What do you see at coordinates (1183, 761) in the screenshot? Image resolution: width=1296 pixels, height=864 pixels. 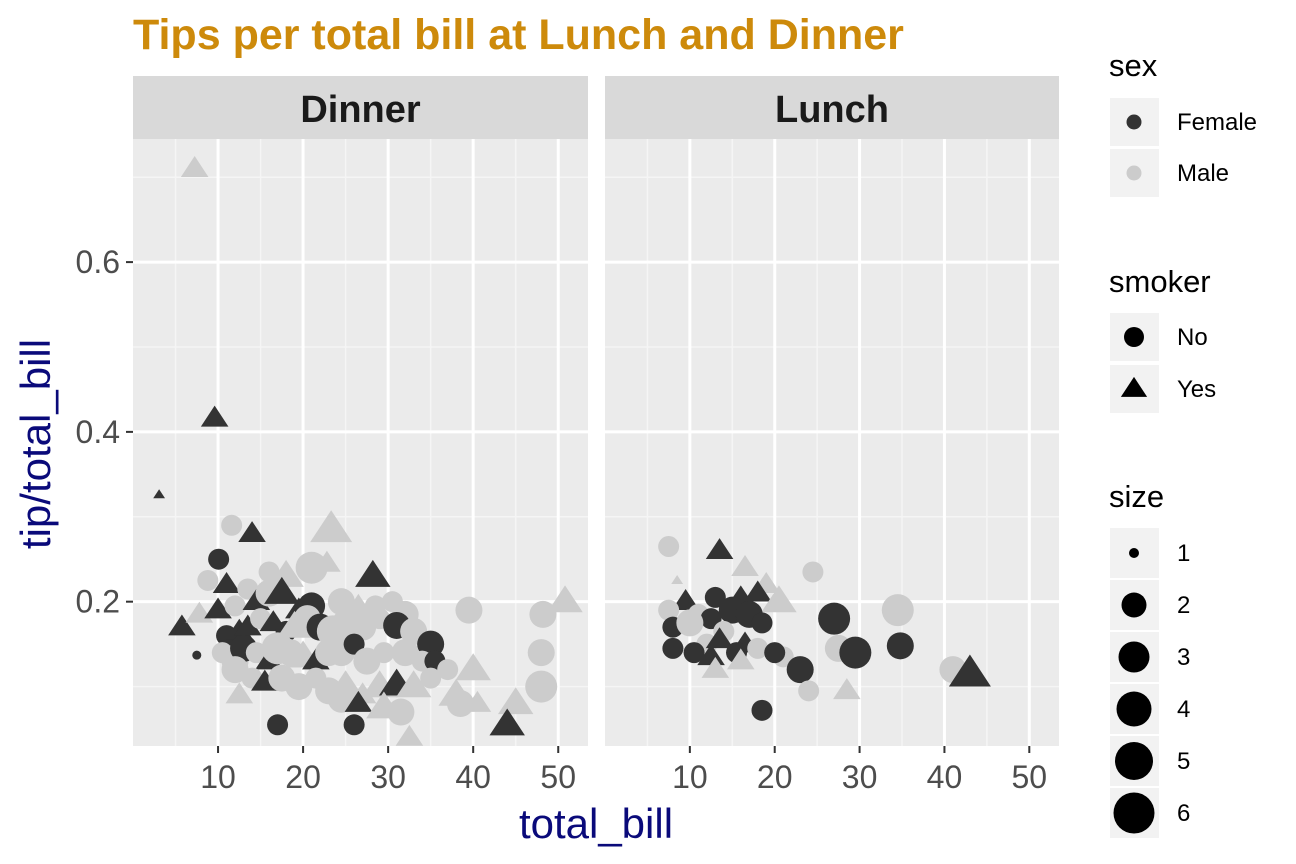 I see `legend-label: 5` at bounding box center [1183, 761].